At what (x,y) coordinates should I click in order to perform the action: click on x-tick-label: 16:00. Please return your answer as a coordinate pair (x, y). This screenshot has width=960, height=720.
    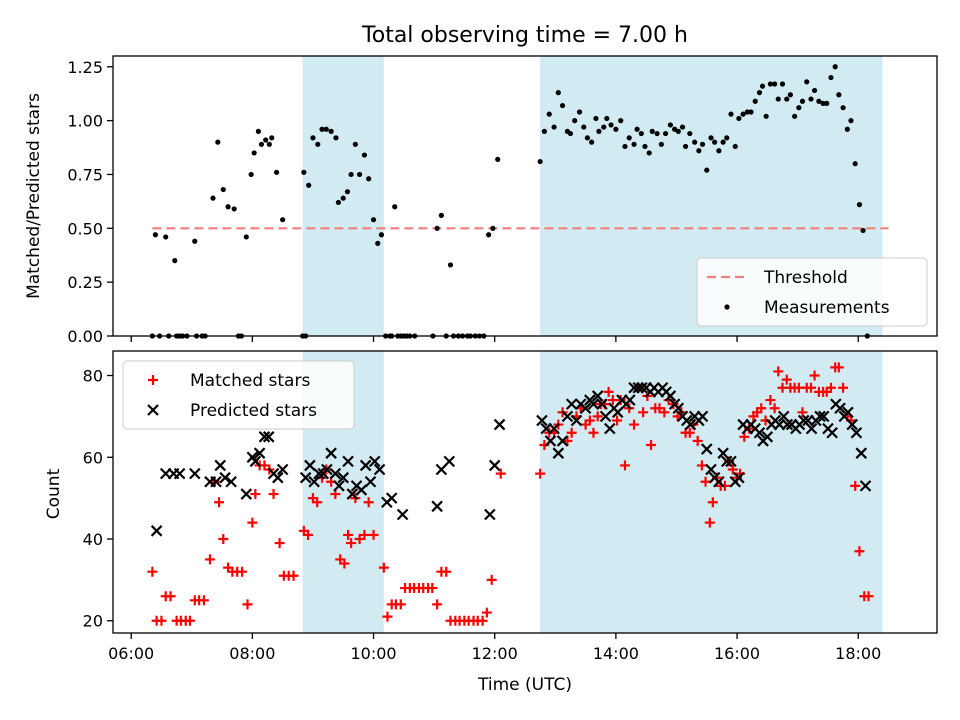
    Looking at the image, I should click on (737, 653).